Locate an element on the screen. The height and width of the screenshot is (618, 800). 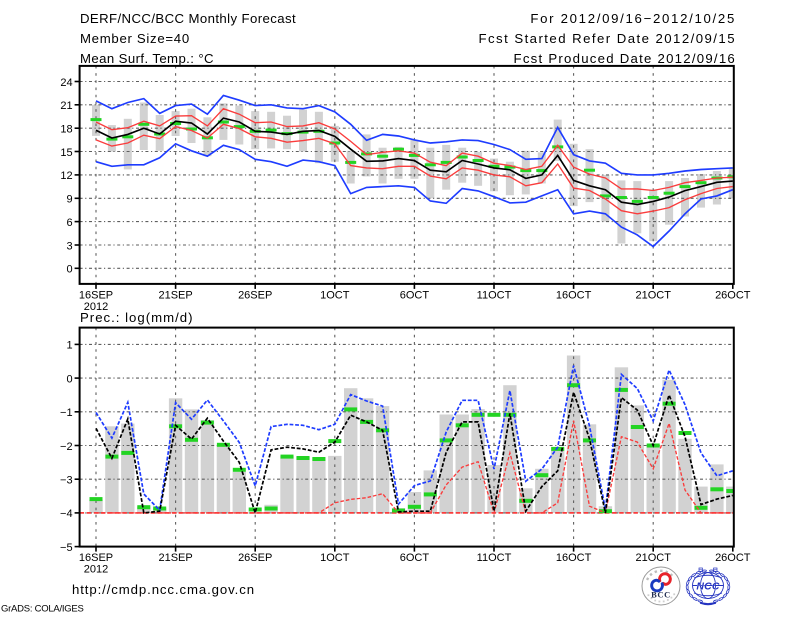
svg-text: 1 is located at coordinates (69, 346).